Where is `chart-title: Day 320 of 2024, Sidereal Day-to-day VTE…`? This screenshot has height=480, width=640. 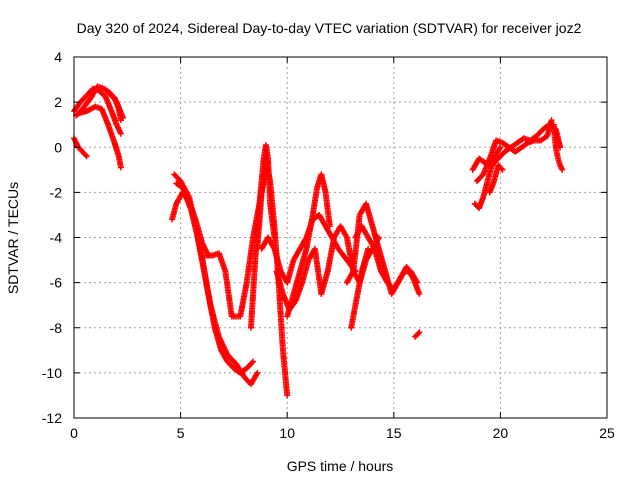
chart-title: Day 320 of 2024, Sidereal Day-to-day VTE… is located at coordinates (329, 28).